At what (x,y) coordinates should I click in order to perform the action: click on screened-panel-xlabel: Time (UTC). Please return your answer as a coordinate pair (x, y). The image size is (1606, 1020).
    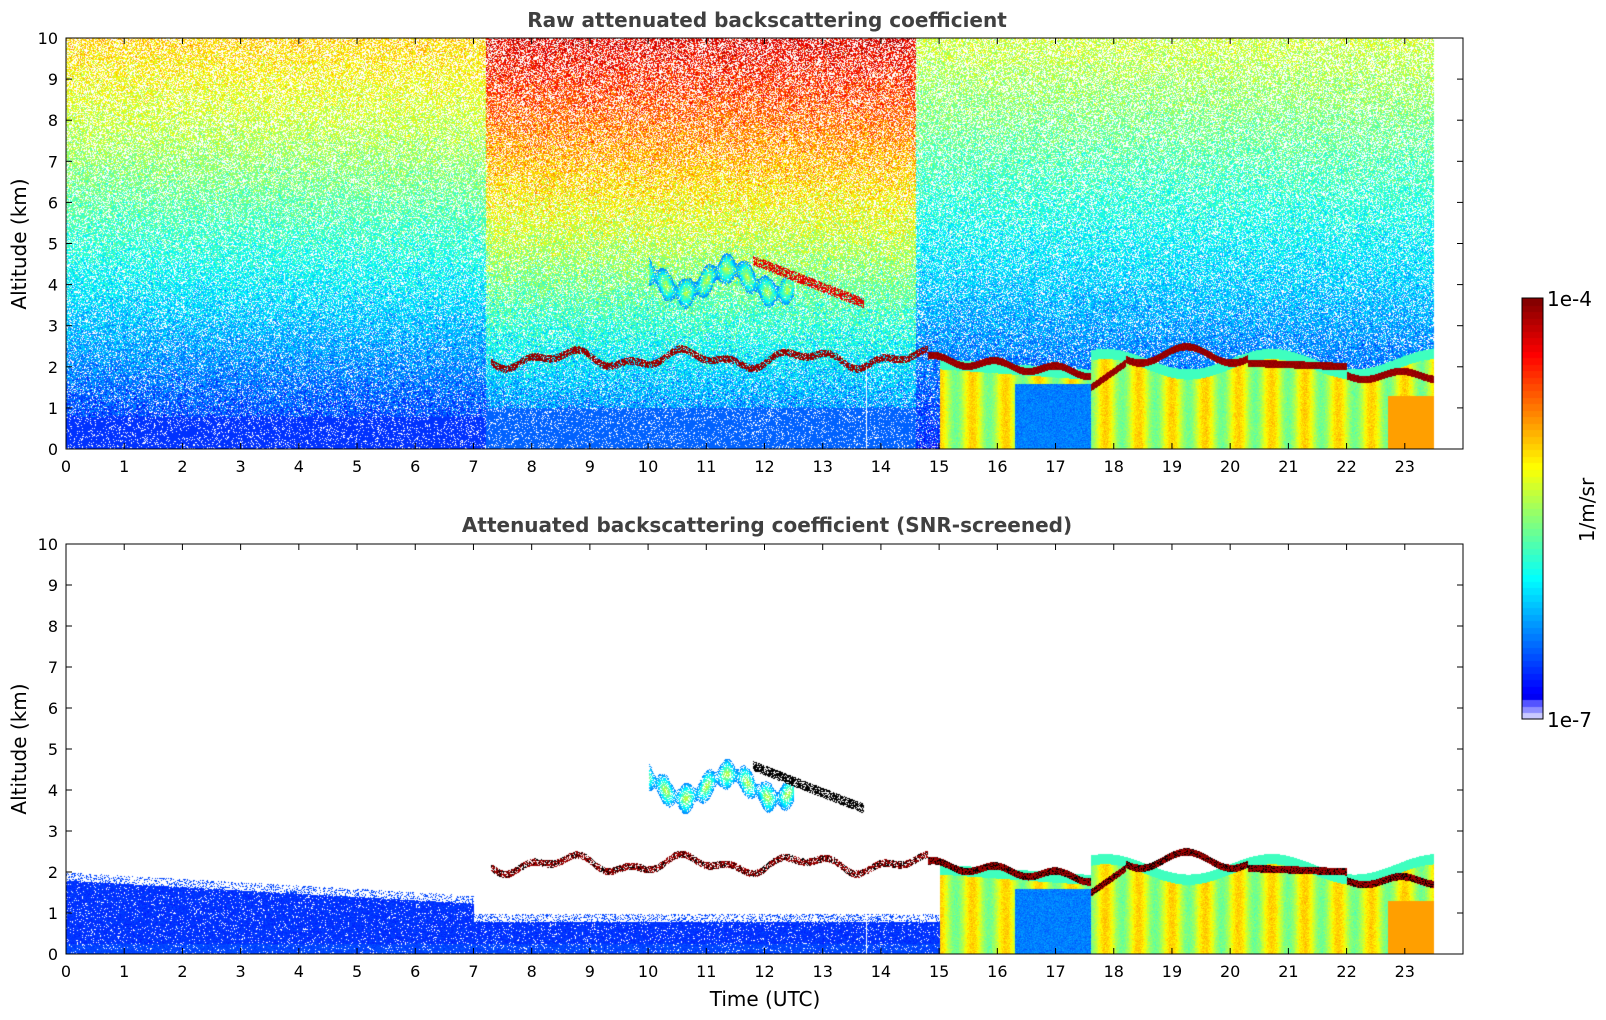
    Looking at the image, I should click on (765, 999).